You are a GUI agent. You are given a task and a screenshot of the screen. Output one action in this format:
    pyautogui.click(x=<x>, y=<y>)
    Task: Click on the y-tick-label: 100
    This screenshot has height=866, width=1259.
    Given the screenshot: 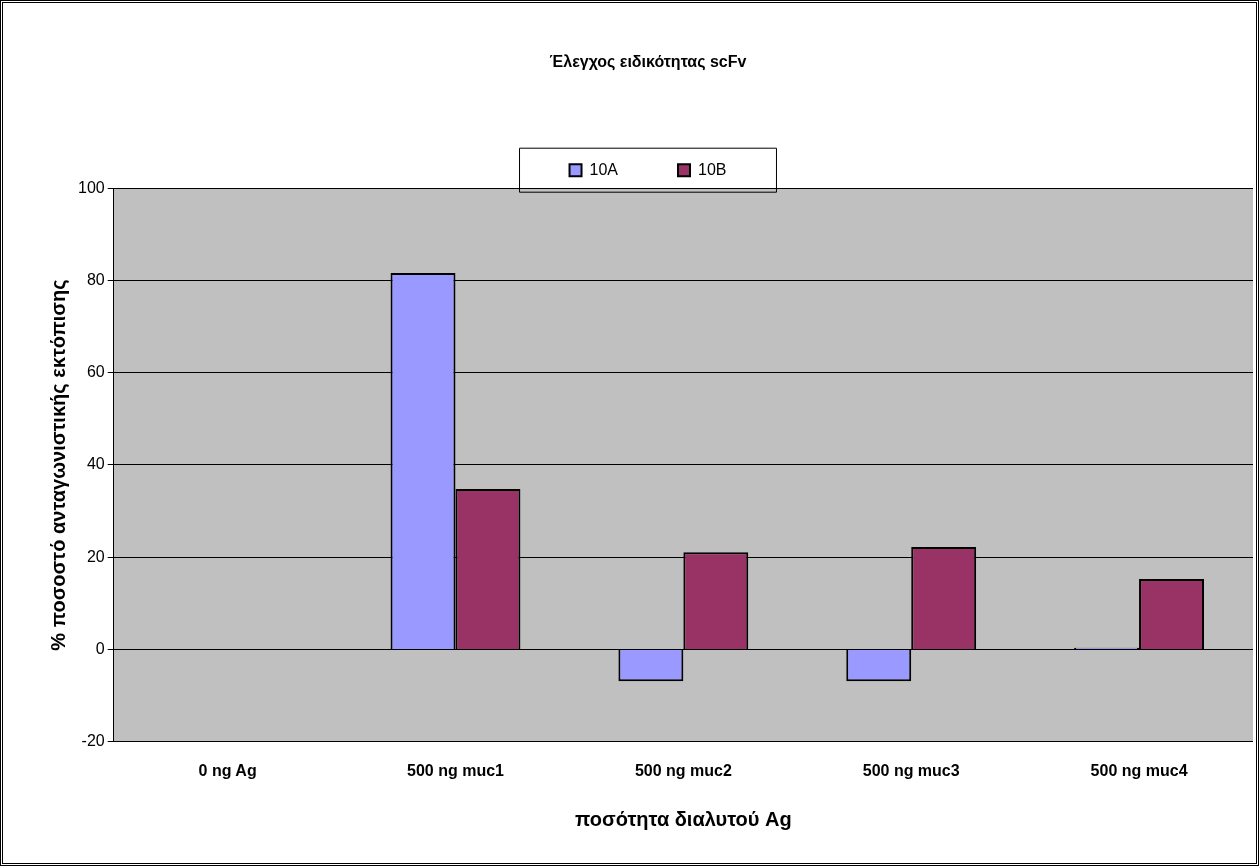 What is the action you would take?
    pyautogui.click(x=91, y=187)
    